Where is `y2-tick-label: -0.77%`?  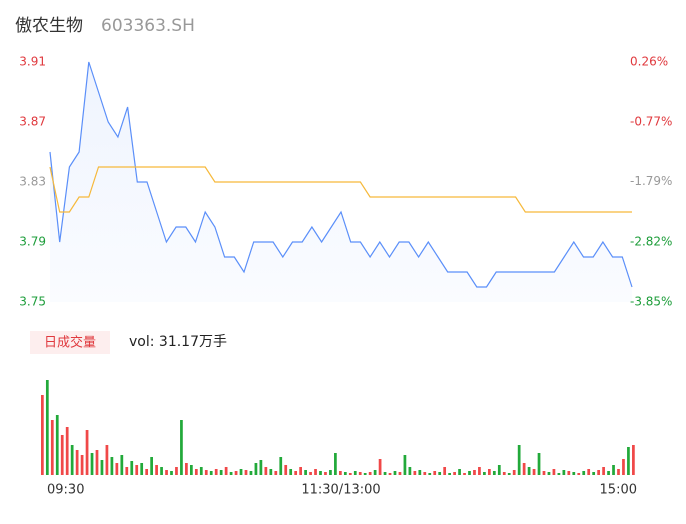 y2-tick-label: -0.77% is located at coordinates (651, 122).